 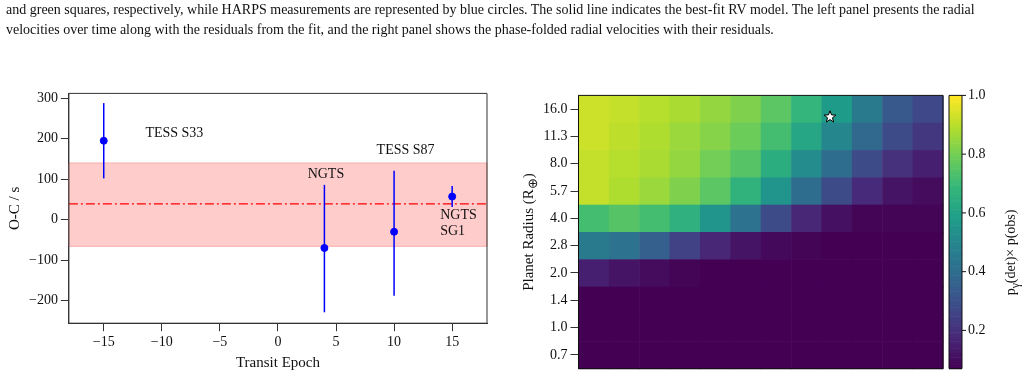 I want to click on y-tick-label: 2.0, so click(x=559, y=272).